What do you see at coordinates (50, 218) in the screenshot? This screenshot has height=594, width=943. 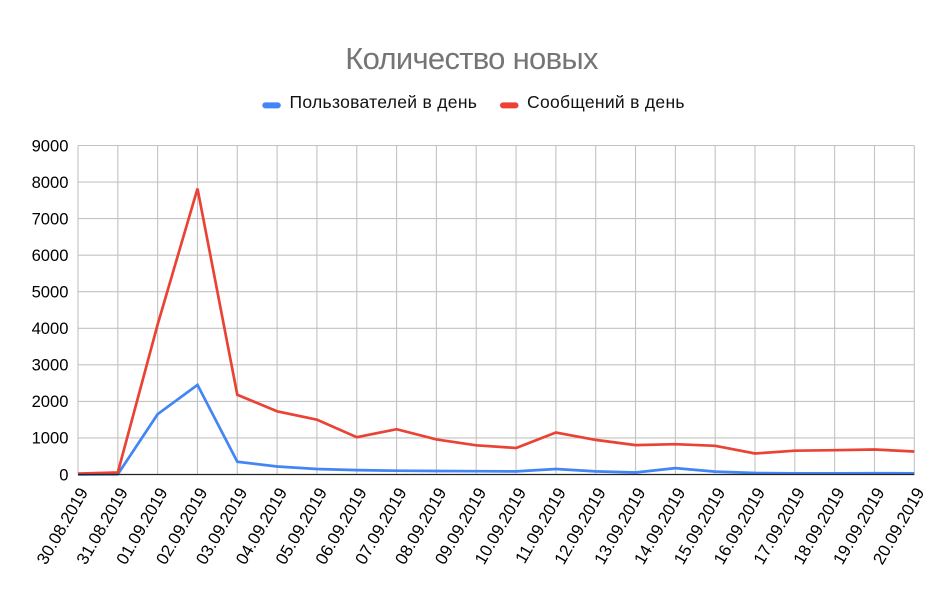 I see `svg-text: 7000` at bounding box center [50, 218].